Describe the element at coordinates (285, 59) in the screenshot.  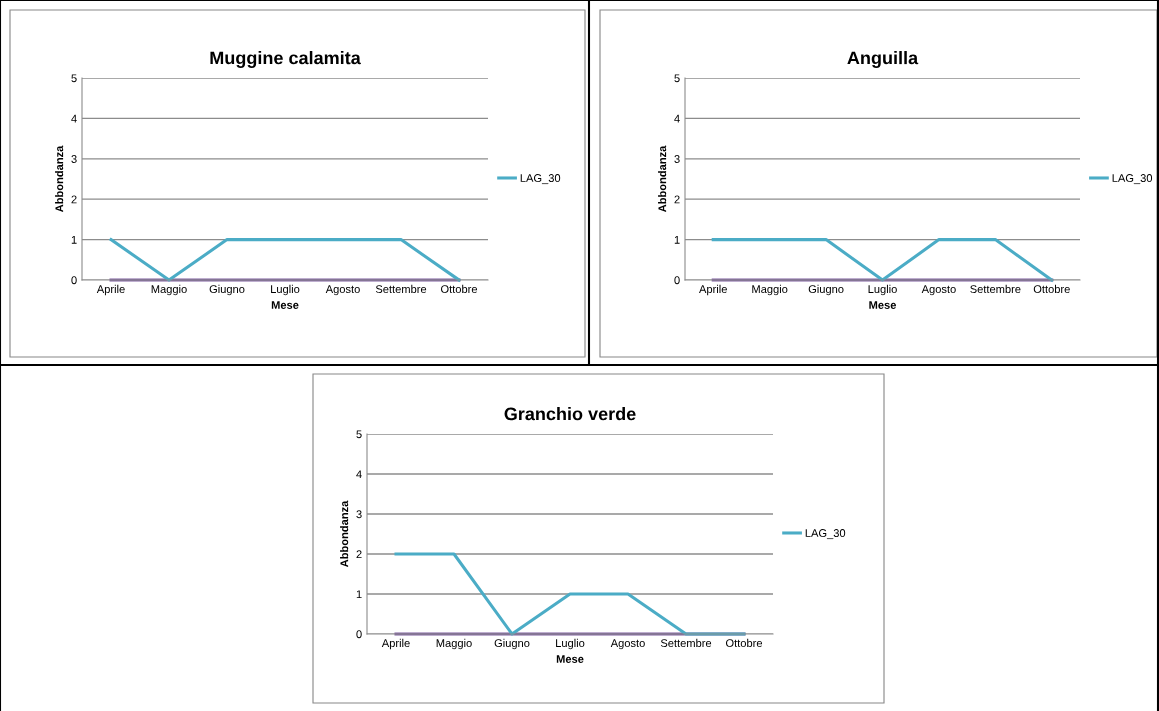
I see `chart-title: Muggine calamita` at that location.